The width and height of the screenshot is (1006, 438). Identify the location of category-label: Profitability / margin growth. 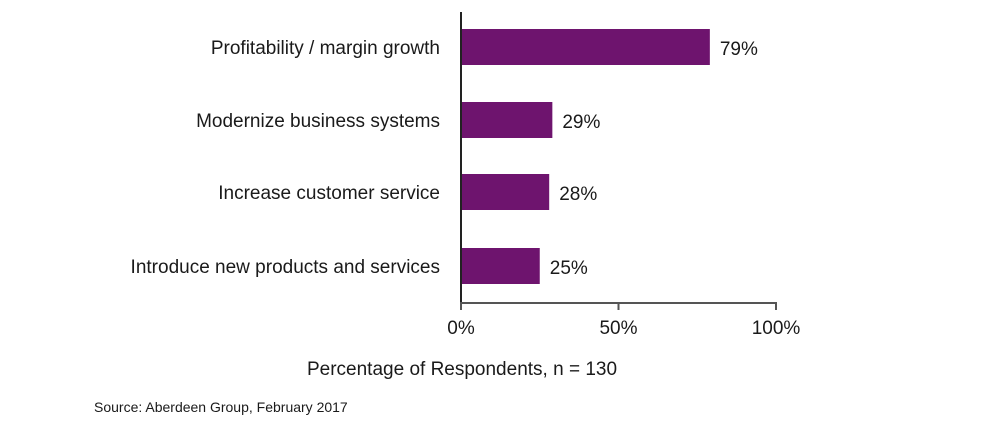
(325, 48).